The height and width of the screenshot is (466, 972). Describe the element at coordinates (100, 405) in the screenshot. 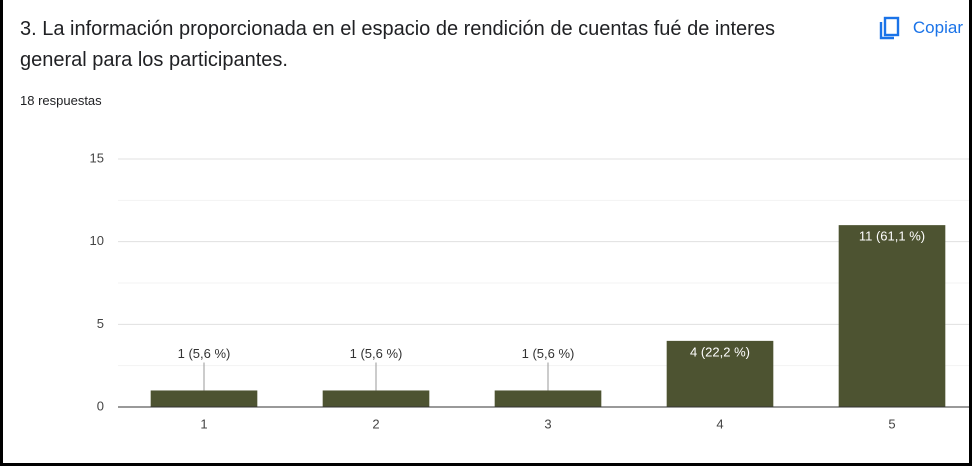

I see `y-tick-label: 0` at that location.